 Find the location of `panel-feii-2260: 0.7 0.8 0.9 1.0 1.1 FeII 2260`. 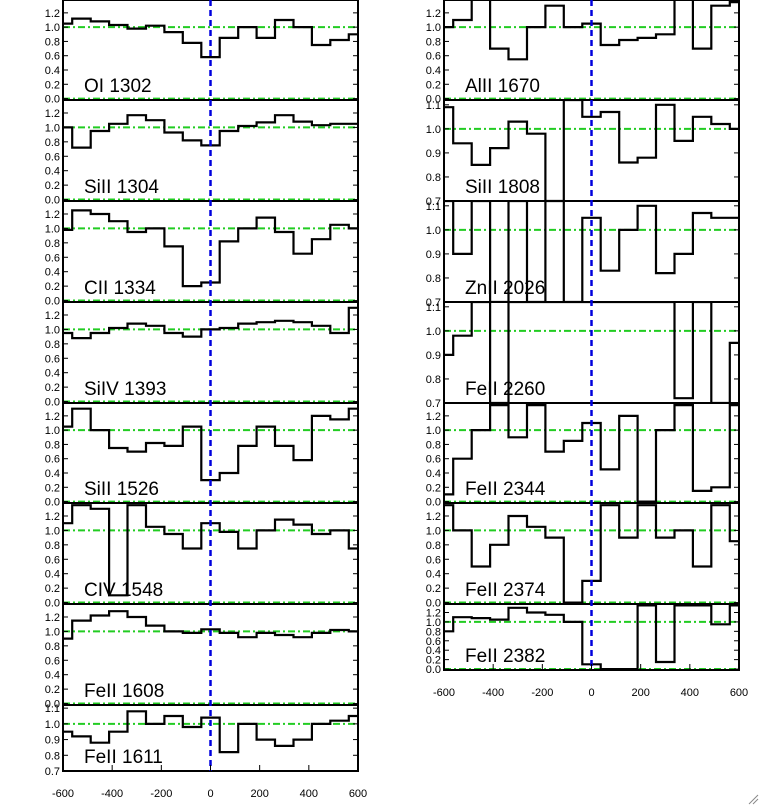

panel-feii-2260: 0.7 0.8 0.9 1.0 1.1 FeII 2260 is located at coordinates (583, 355).